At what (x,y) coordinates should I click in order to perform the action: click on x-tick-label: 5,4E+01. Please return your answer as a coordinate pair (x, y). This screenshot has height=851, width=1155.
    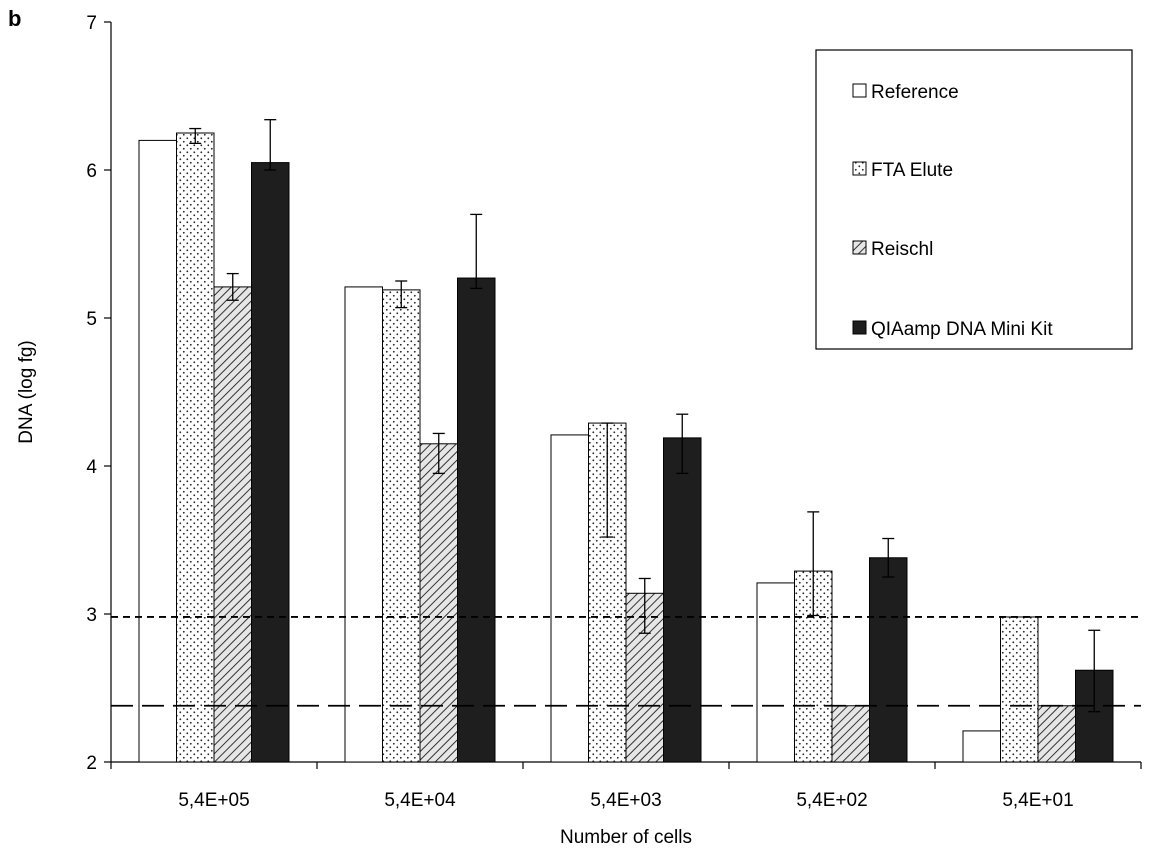
    Looking at the image, I should click on (1037, 800).